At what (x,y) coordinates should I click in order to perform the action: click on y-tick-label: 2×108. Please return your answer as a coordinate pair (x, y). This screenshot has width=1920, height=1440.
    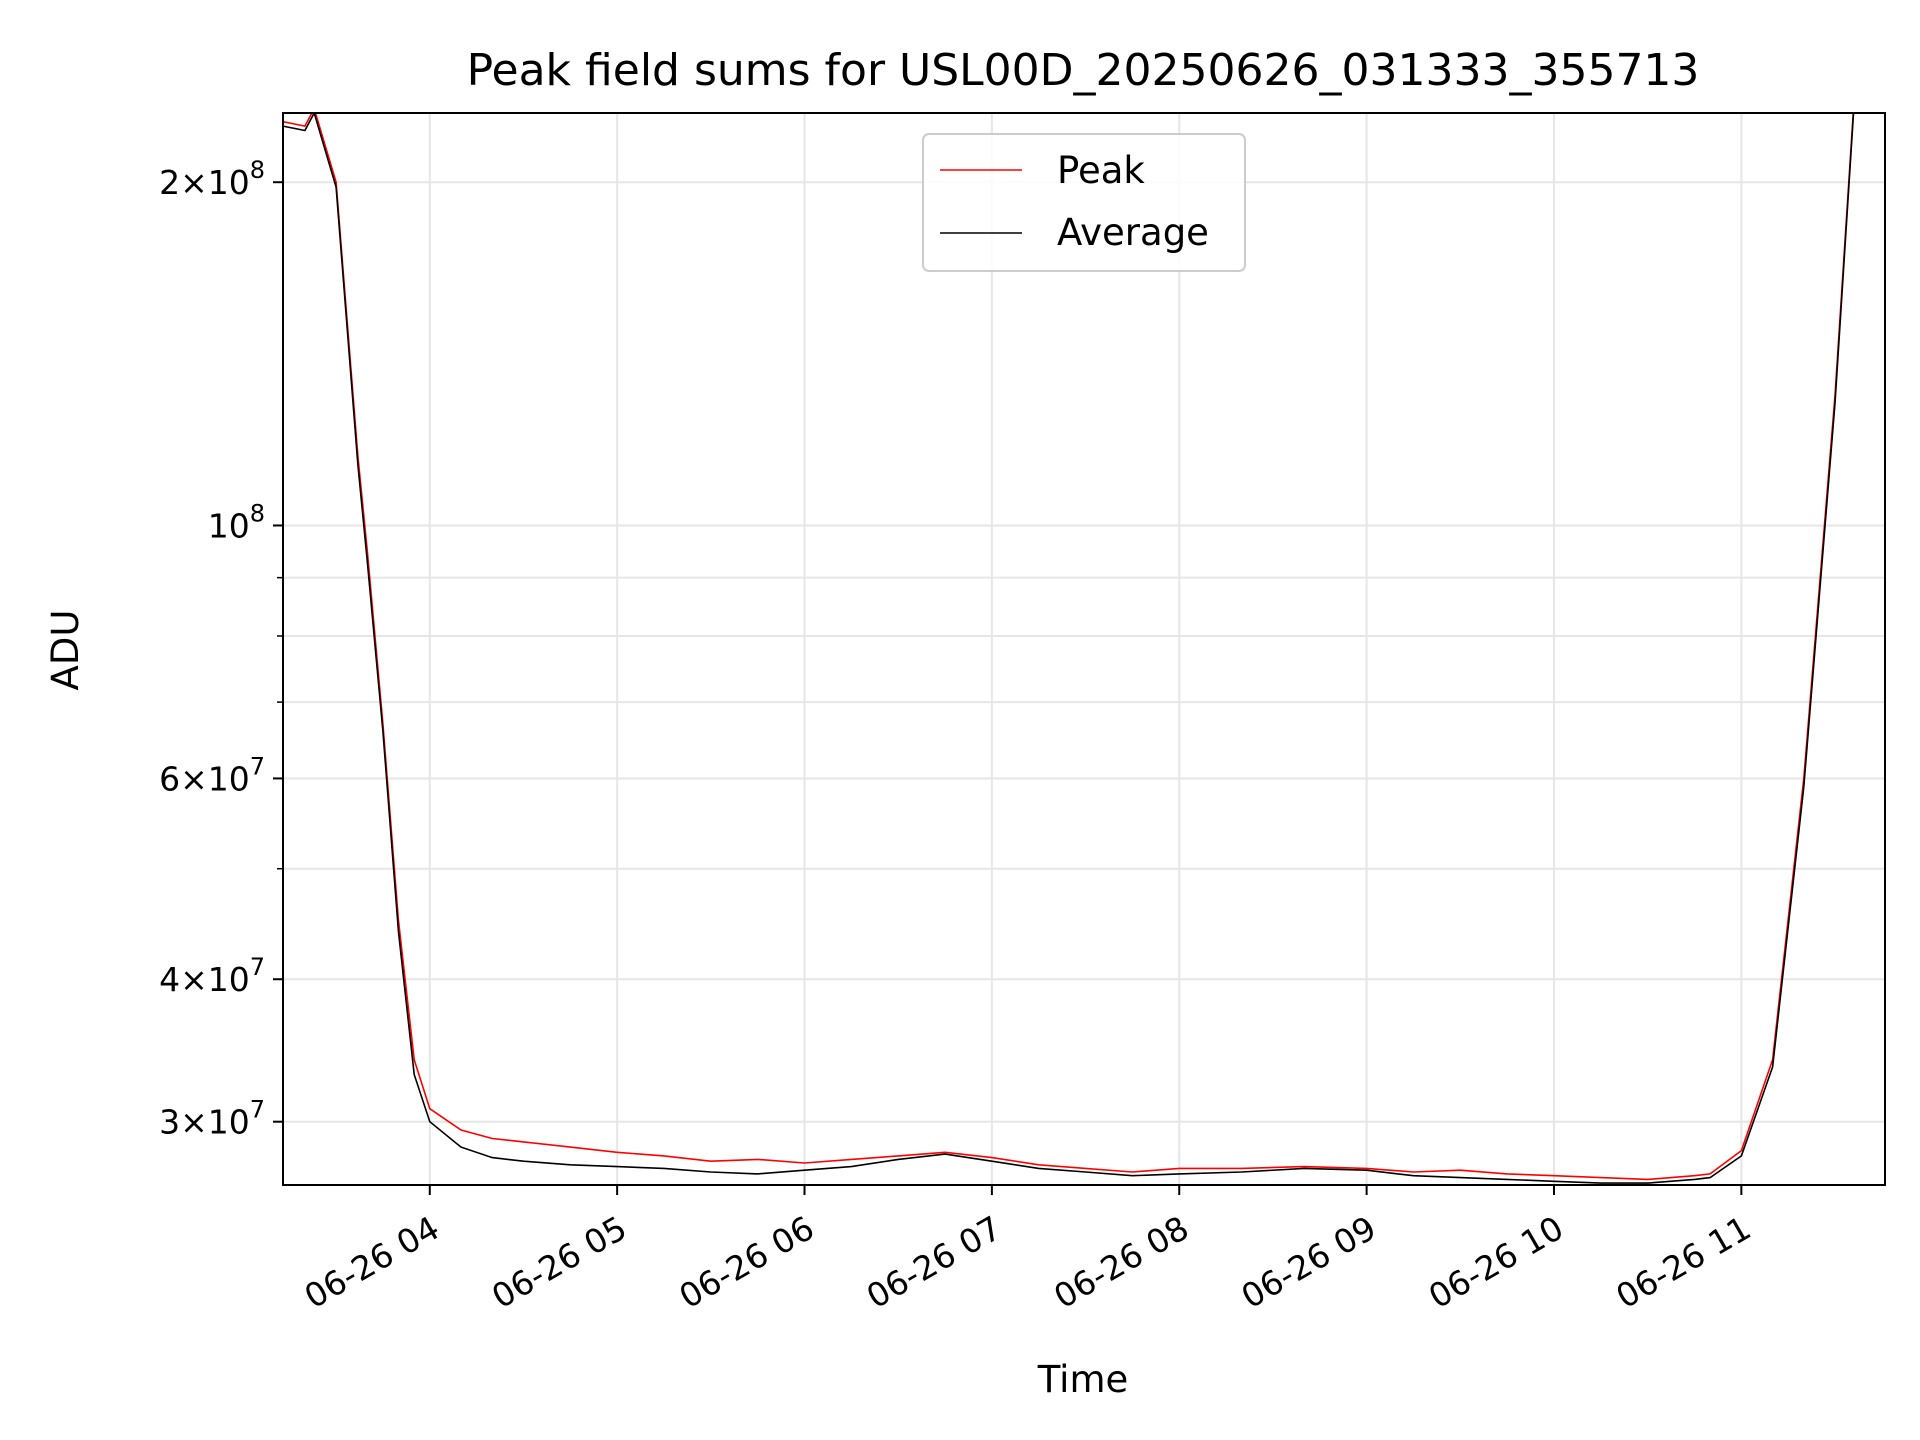
    Looking at the image, I should click on (212, 179).